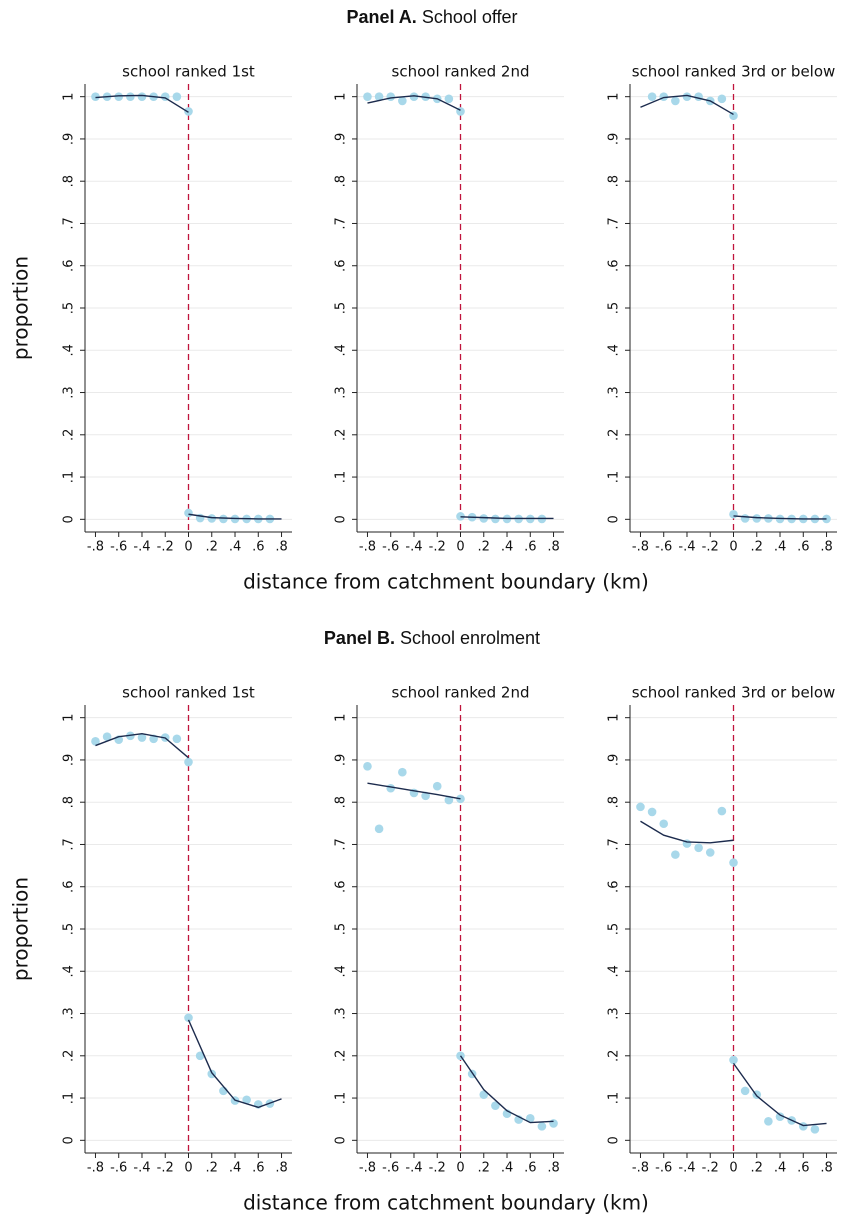 This screenshot has width=847, height=1222. Describe the element at coordinates (470, 17) in the screenshot. I see `panel-title-text: School offer` at that location.